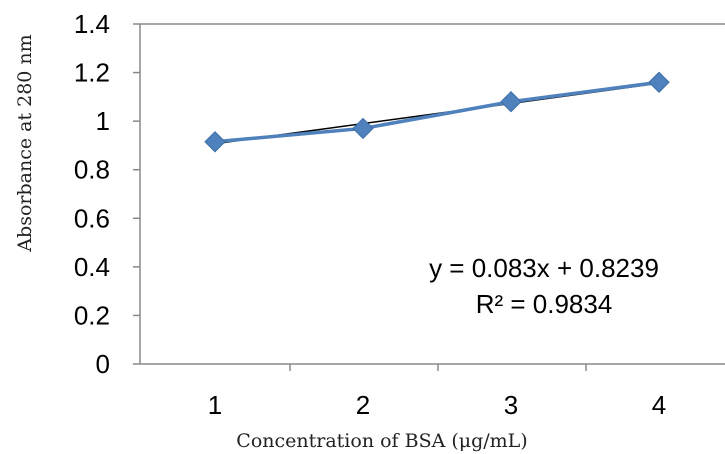 This screenshot has height=454, width=725. Describe the element at coordinates (103, 121) in the screenshot. I see `y-tick-label: 1` at that location.